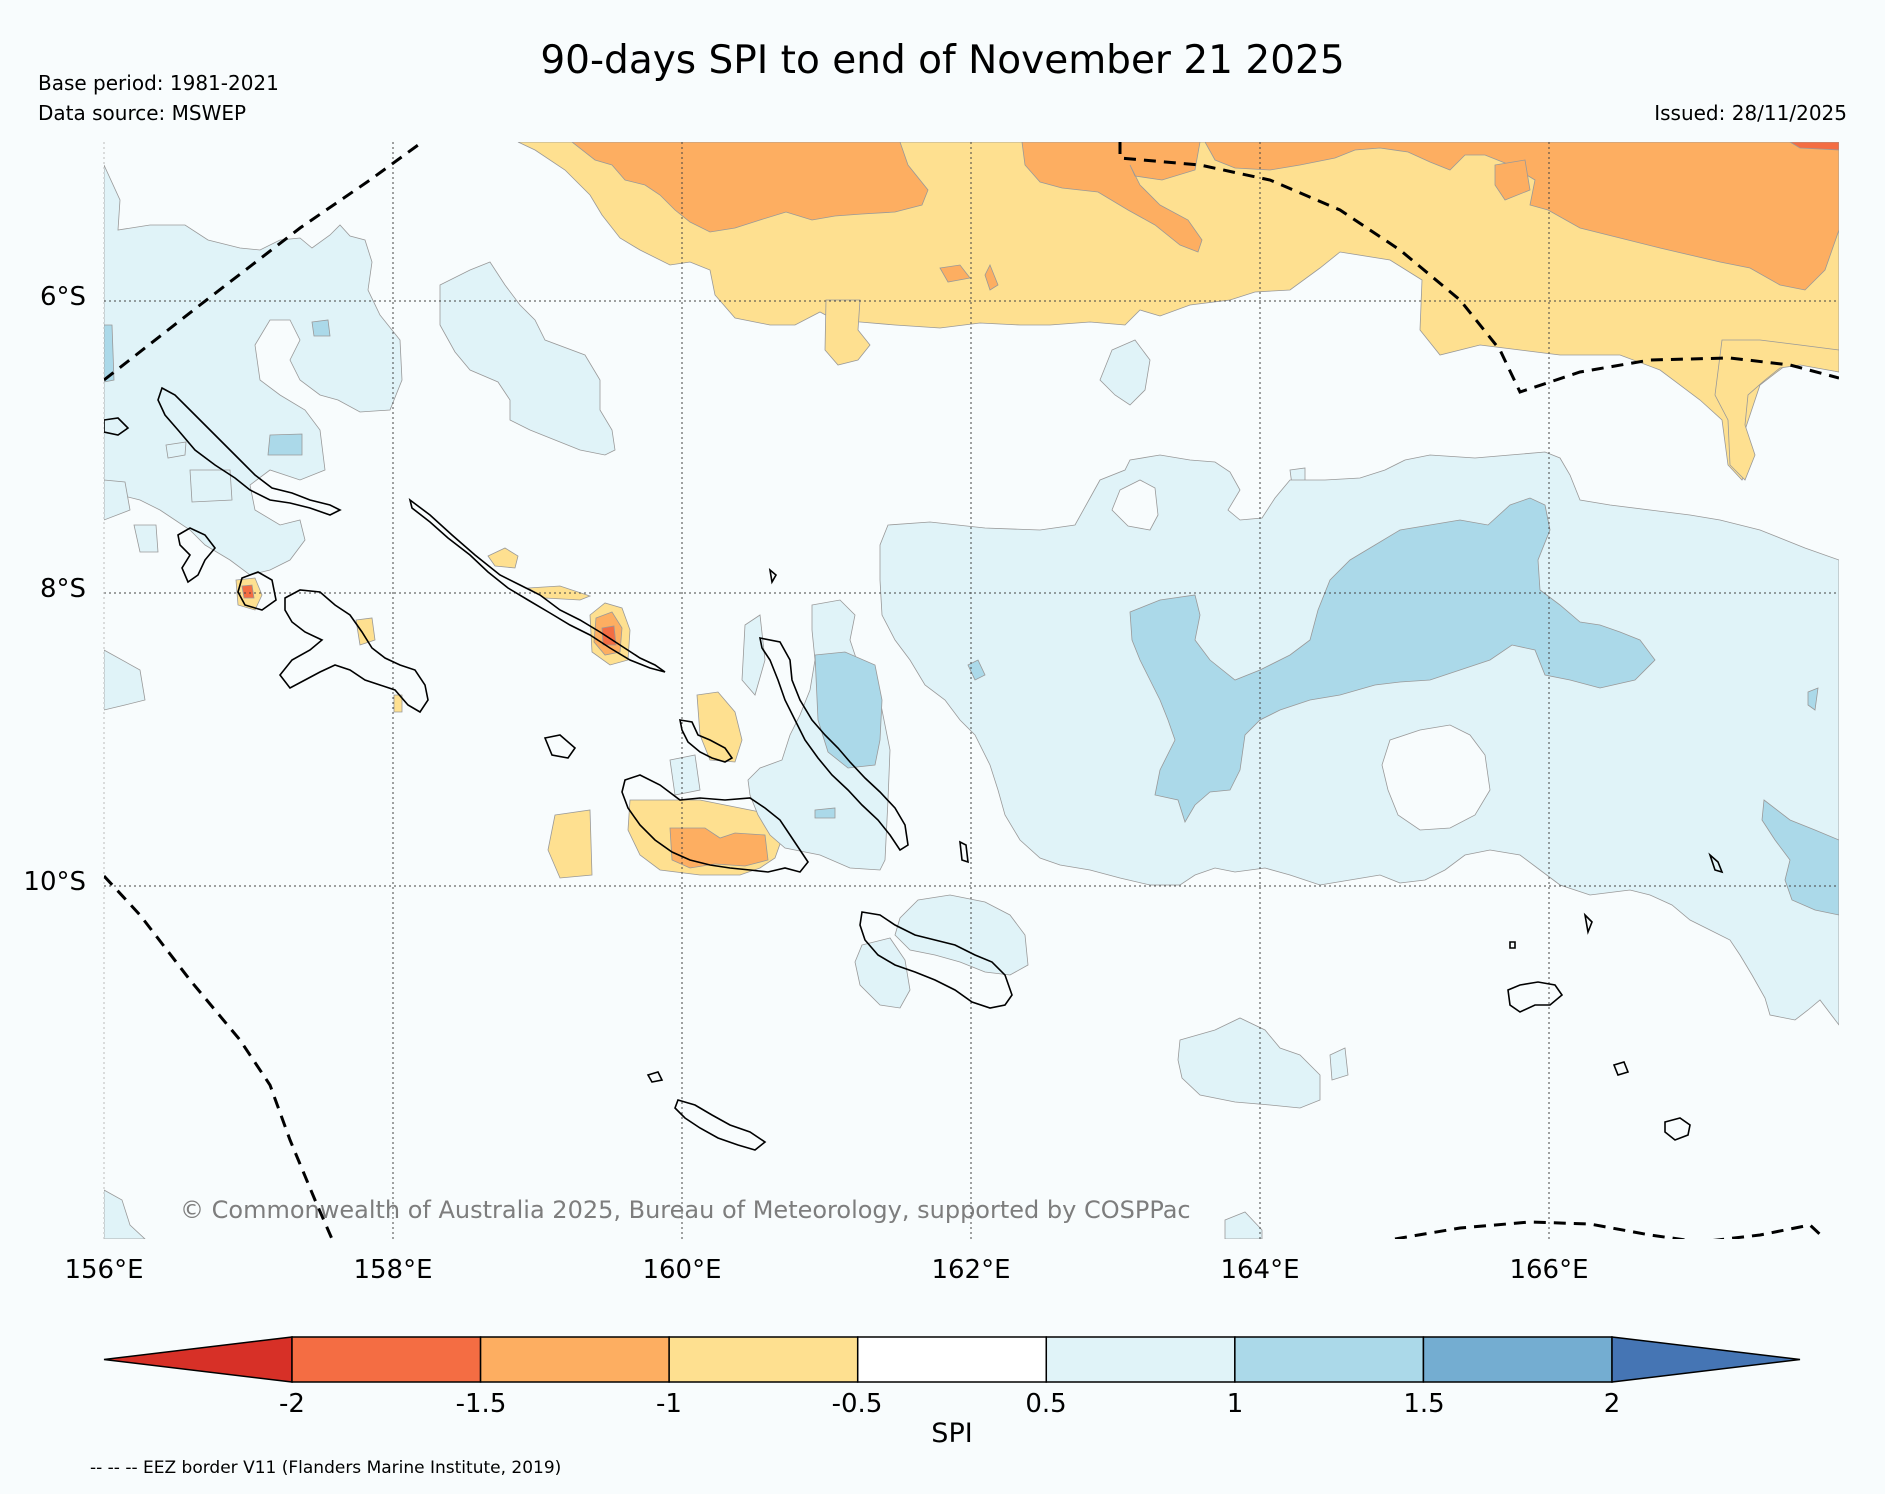 The image size is (1885, 1494). Describe the element at coordinates (1612, 1404) in the screenshot. I see `colorbar-tick: 2` at that location.